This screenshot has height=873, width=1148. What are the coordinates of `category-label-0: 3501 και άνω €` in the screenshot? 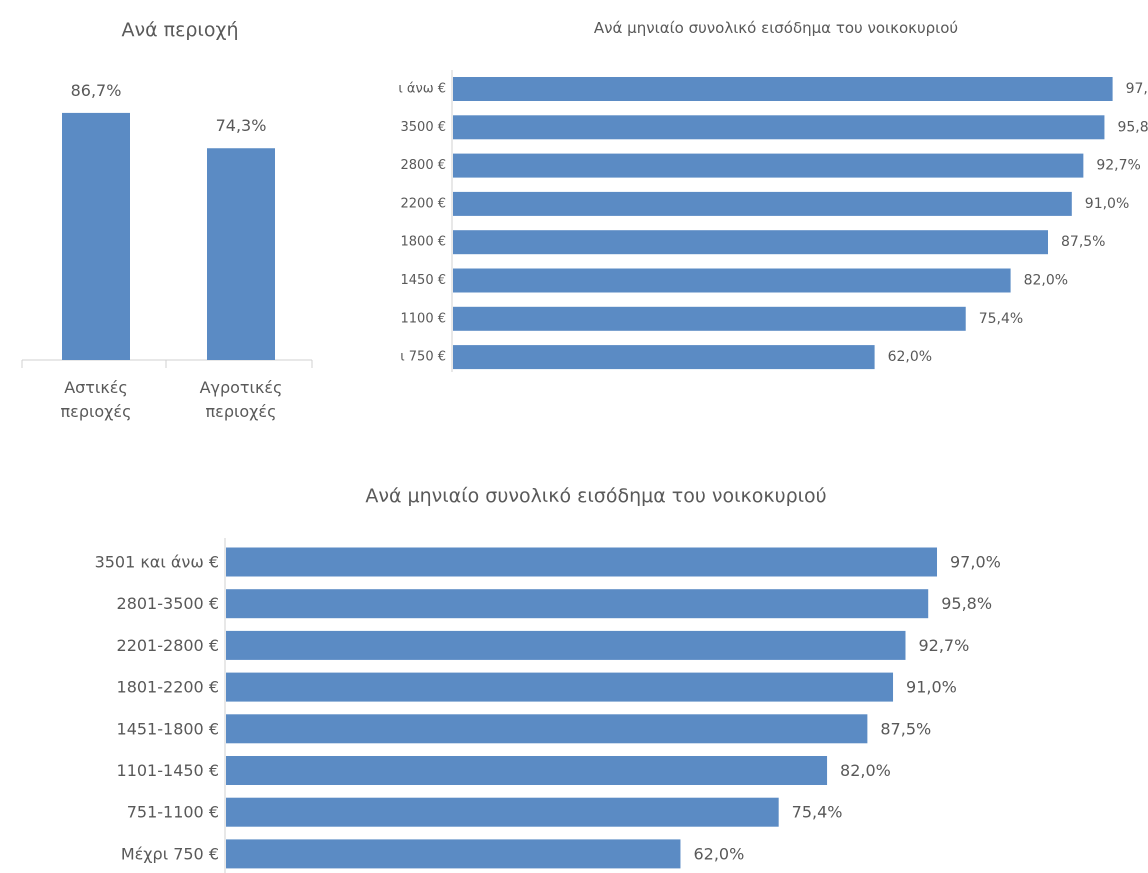 It's located at (157, 562).